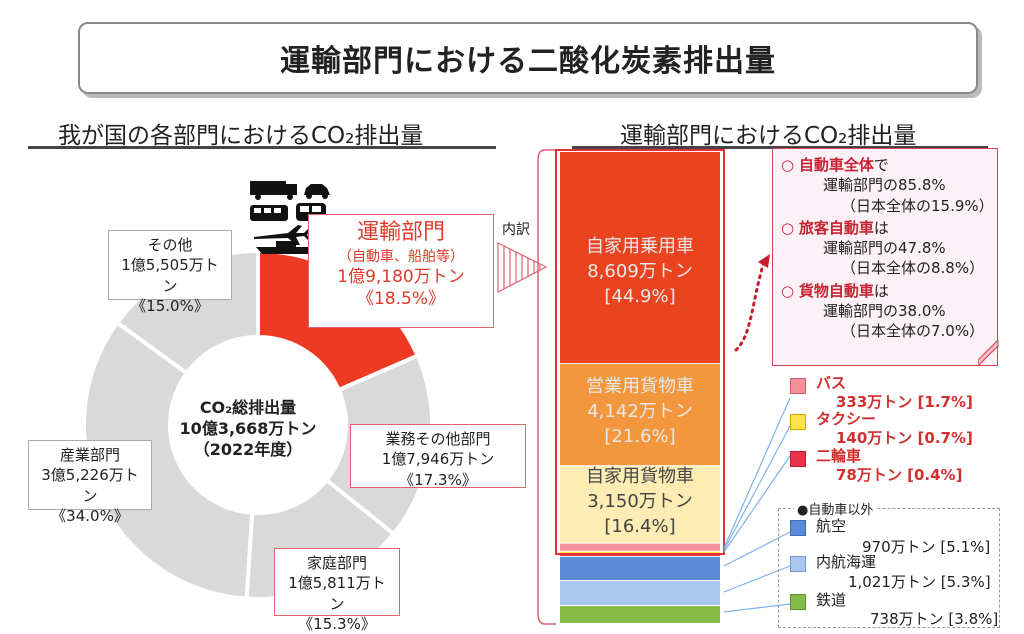  Describe the element at coordinates (973, 619) in the screenshot. I see `rail-share: [3.8%]` at that location.